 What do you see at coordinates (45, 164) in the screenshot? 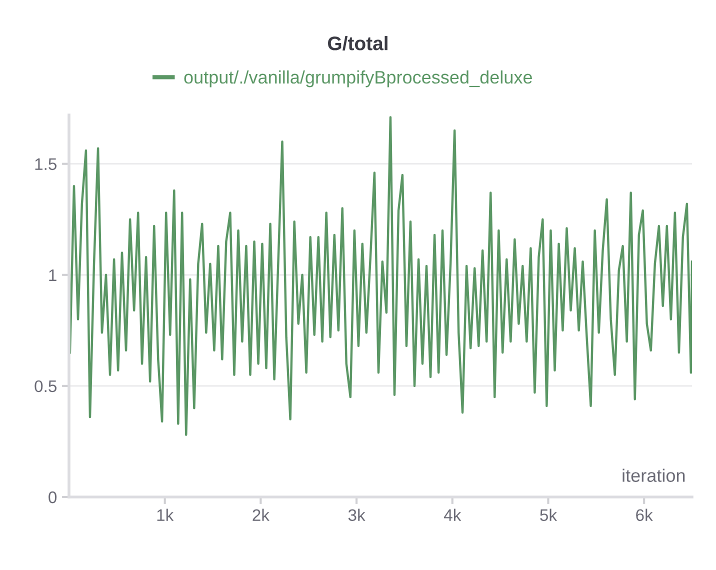
I see `y-tick-label: 1.5` at bounding box center [45, 164].